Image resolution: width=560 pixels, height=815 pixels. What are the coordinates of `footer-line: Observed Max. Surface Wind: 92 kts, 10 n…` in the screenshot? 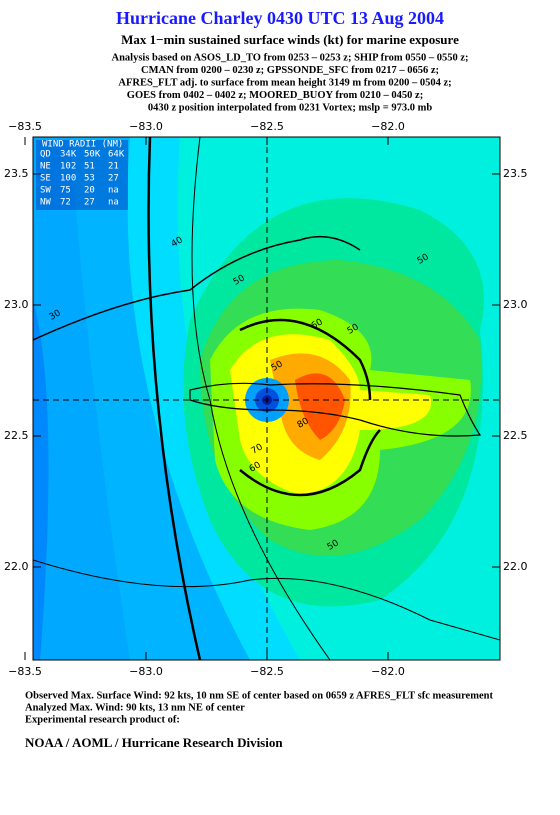 It's located at (259, 695).